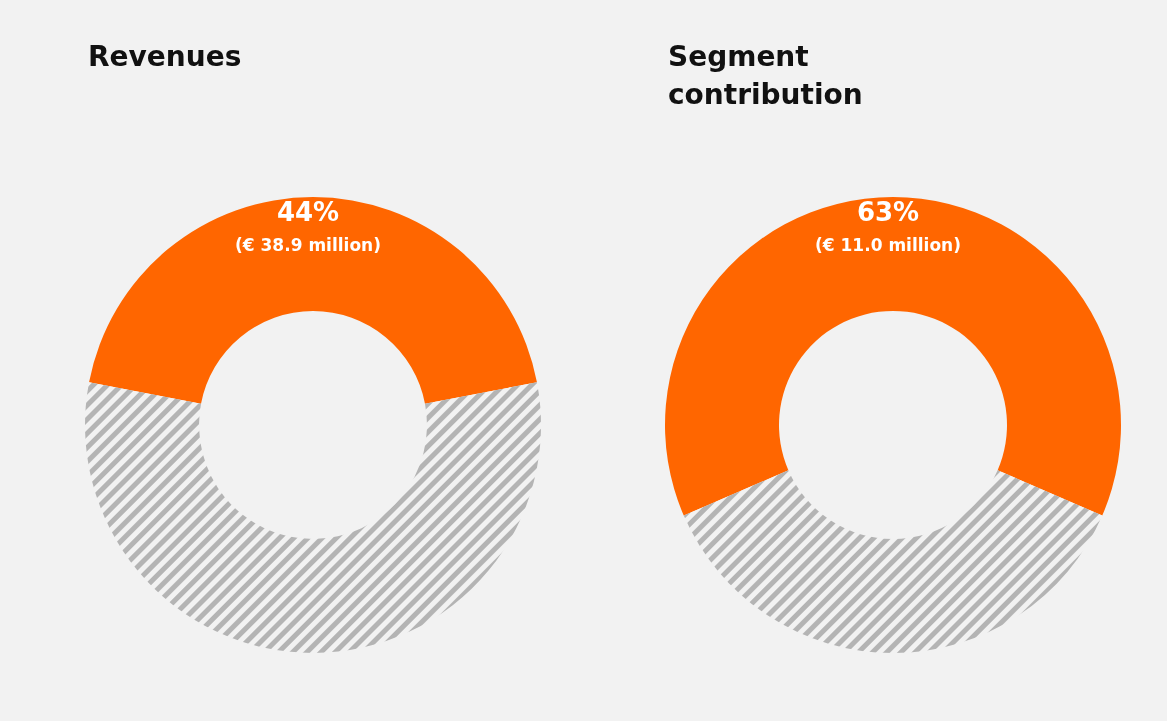  I want to click on chart-title: Revenues, so click(165, 57).